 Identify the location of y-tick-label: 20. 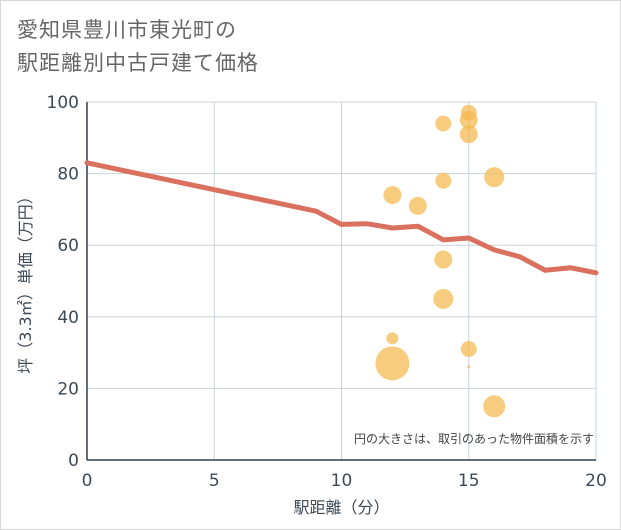
(68, 389).